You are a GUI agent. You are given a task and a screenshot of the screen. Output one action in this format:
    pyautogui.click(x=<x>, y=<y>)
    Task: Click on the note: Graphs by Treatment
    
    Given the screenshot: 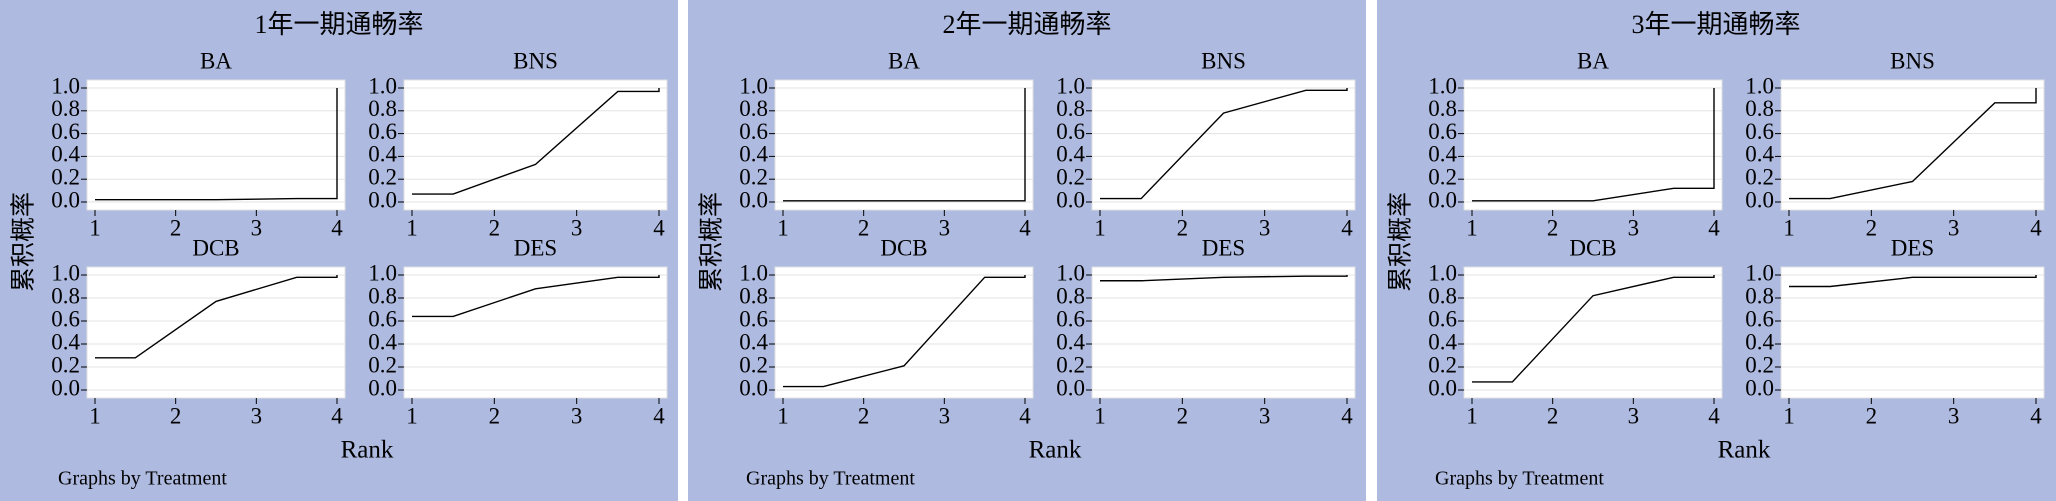 What is the action you would take?
    pyautogui.click(x=1519, y=479)
    